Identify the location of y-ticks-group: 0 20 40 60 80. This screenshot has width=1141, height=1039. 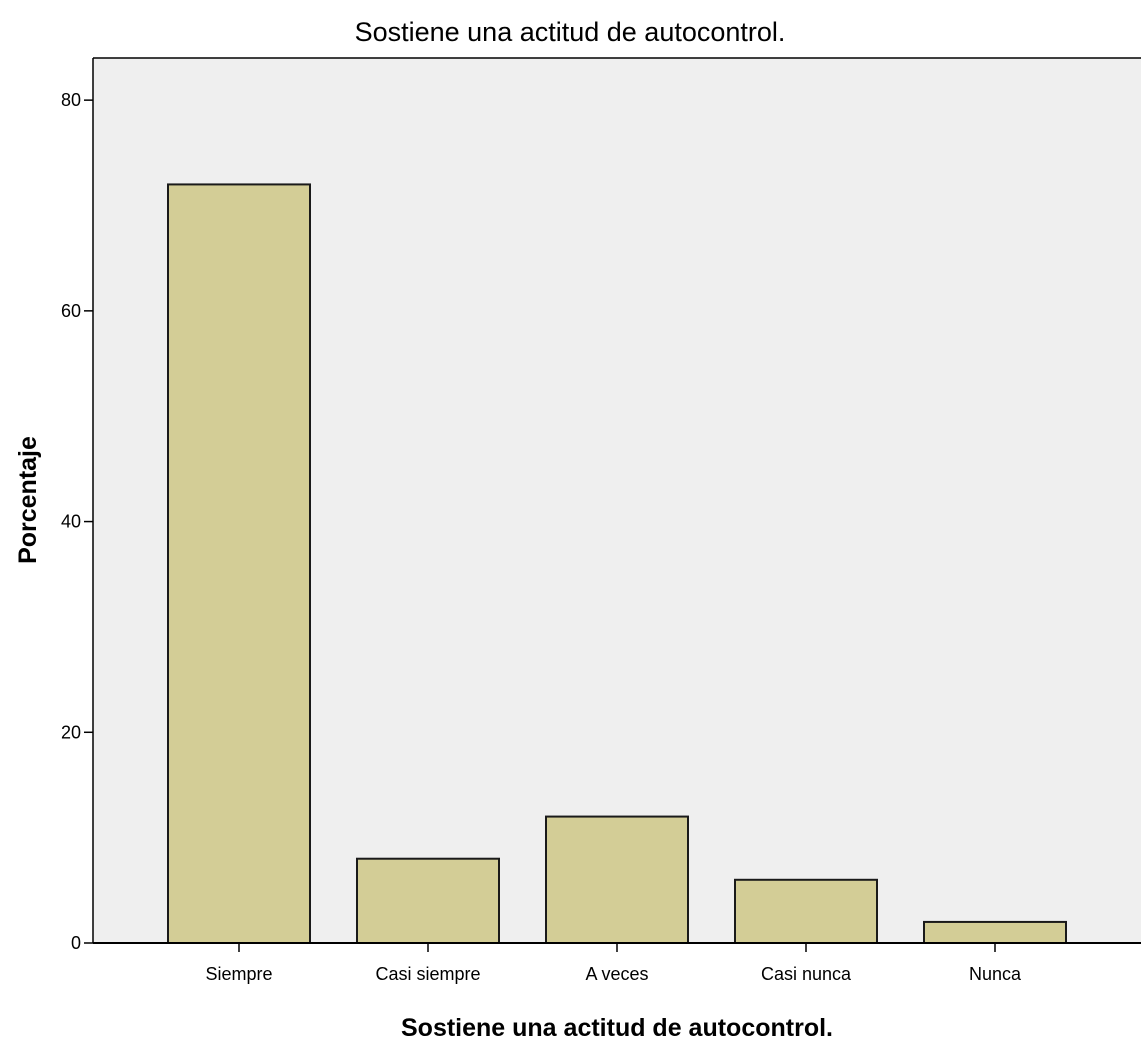
(77, 521).